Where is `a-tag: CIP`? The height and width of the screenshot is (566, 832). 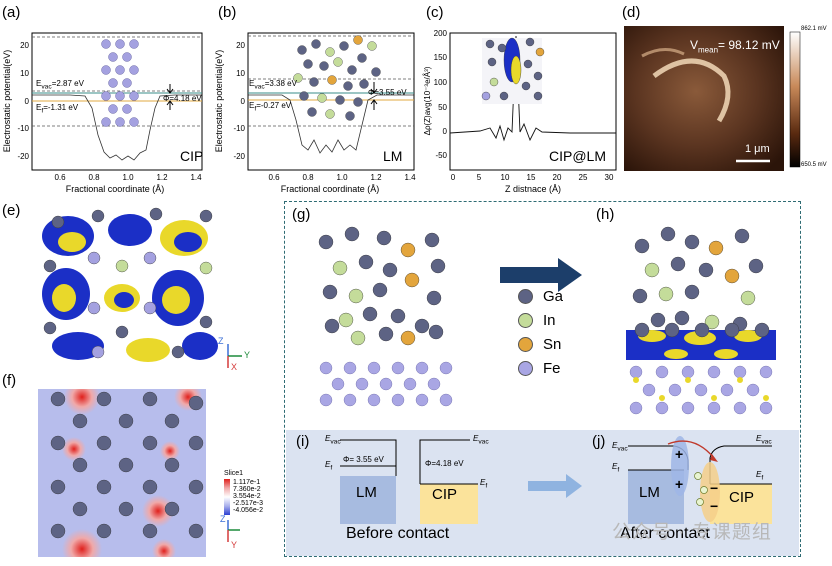
a-tag: CIP is located at coordinates (192, 156).